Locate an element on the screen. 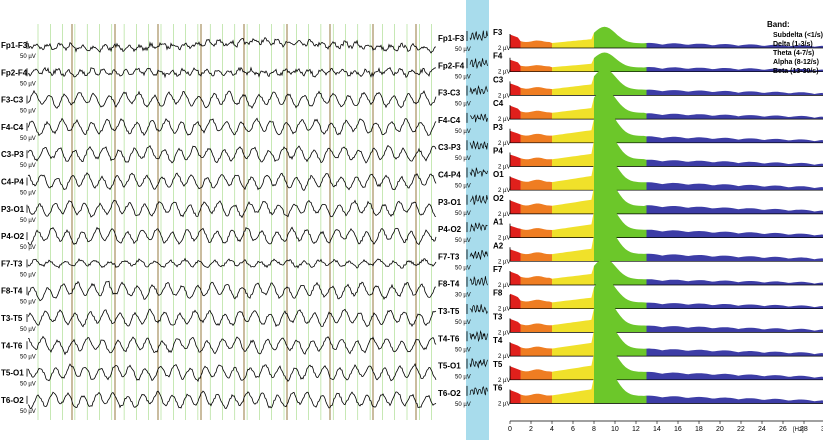 The image size is (823, 440). x-tick-label: 20 is located at coordinates (720, 429).